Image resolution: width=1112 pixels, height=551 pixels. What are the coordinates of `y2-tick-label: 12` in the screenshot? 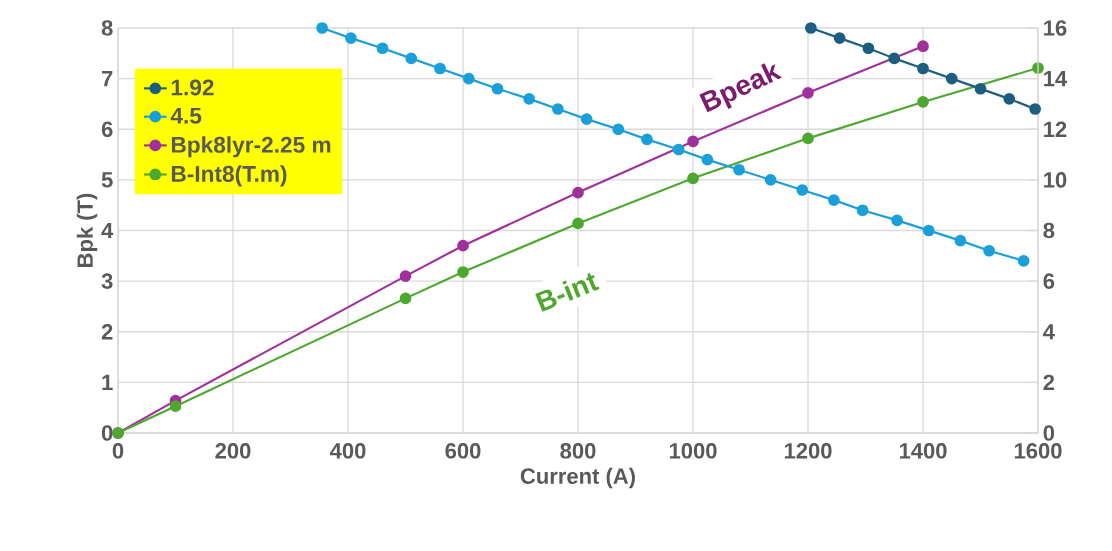 It's located at (1055, 129).